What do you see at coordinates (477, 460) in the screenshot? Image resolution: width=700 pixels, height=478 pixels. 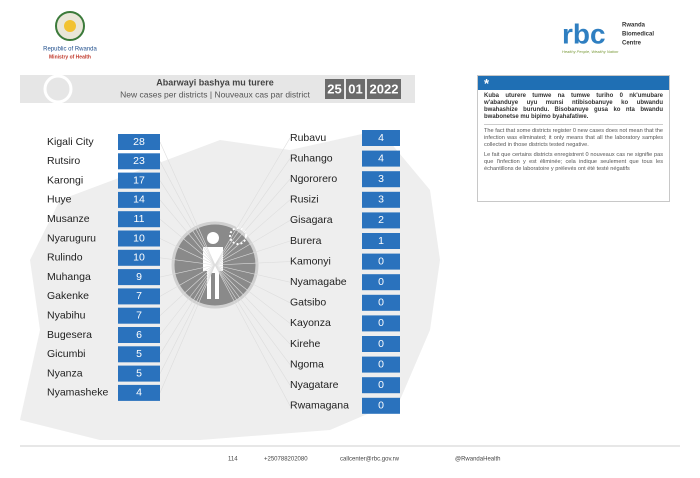 I see `footer-social: @RwandaHealth` at bounding box center [477, 460].